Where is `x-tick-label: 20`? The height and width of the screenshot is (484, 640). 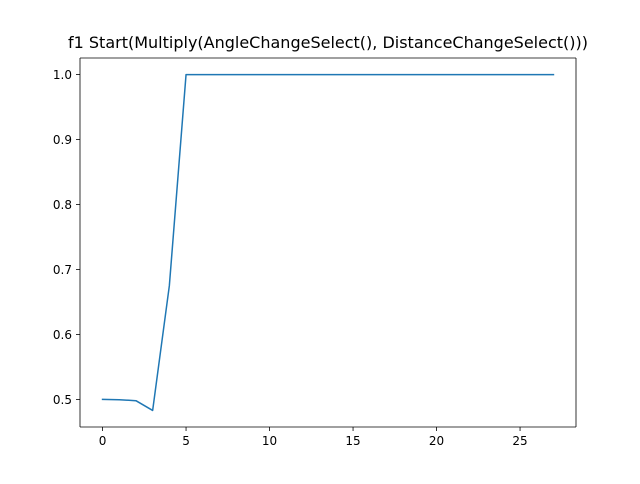
x-tick-label: 20 is located at coordinates (436, 441).